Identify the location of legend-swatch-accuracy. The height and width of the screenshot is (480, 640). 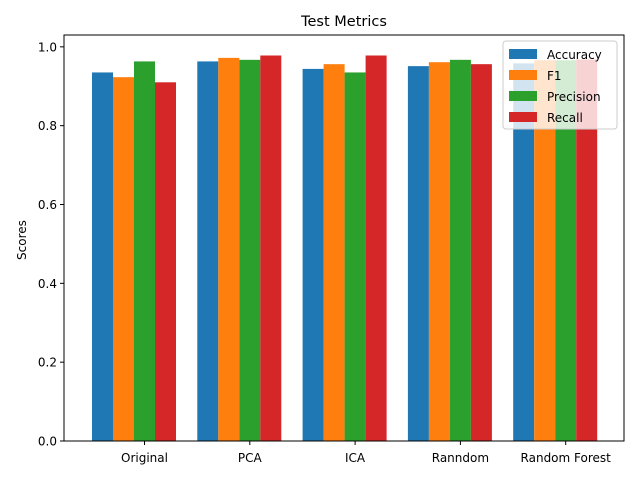
(523, 54).